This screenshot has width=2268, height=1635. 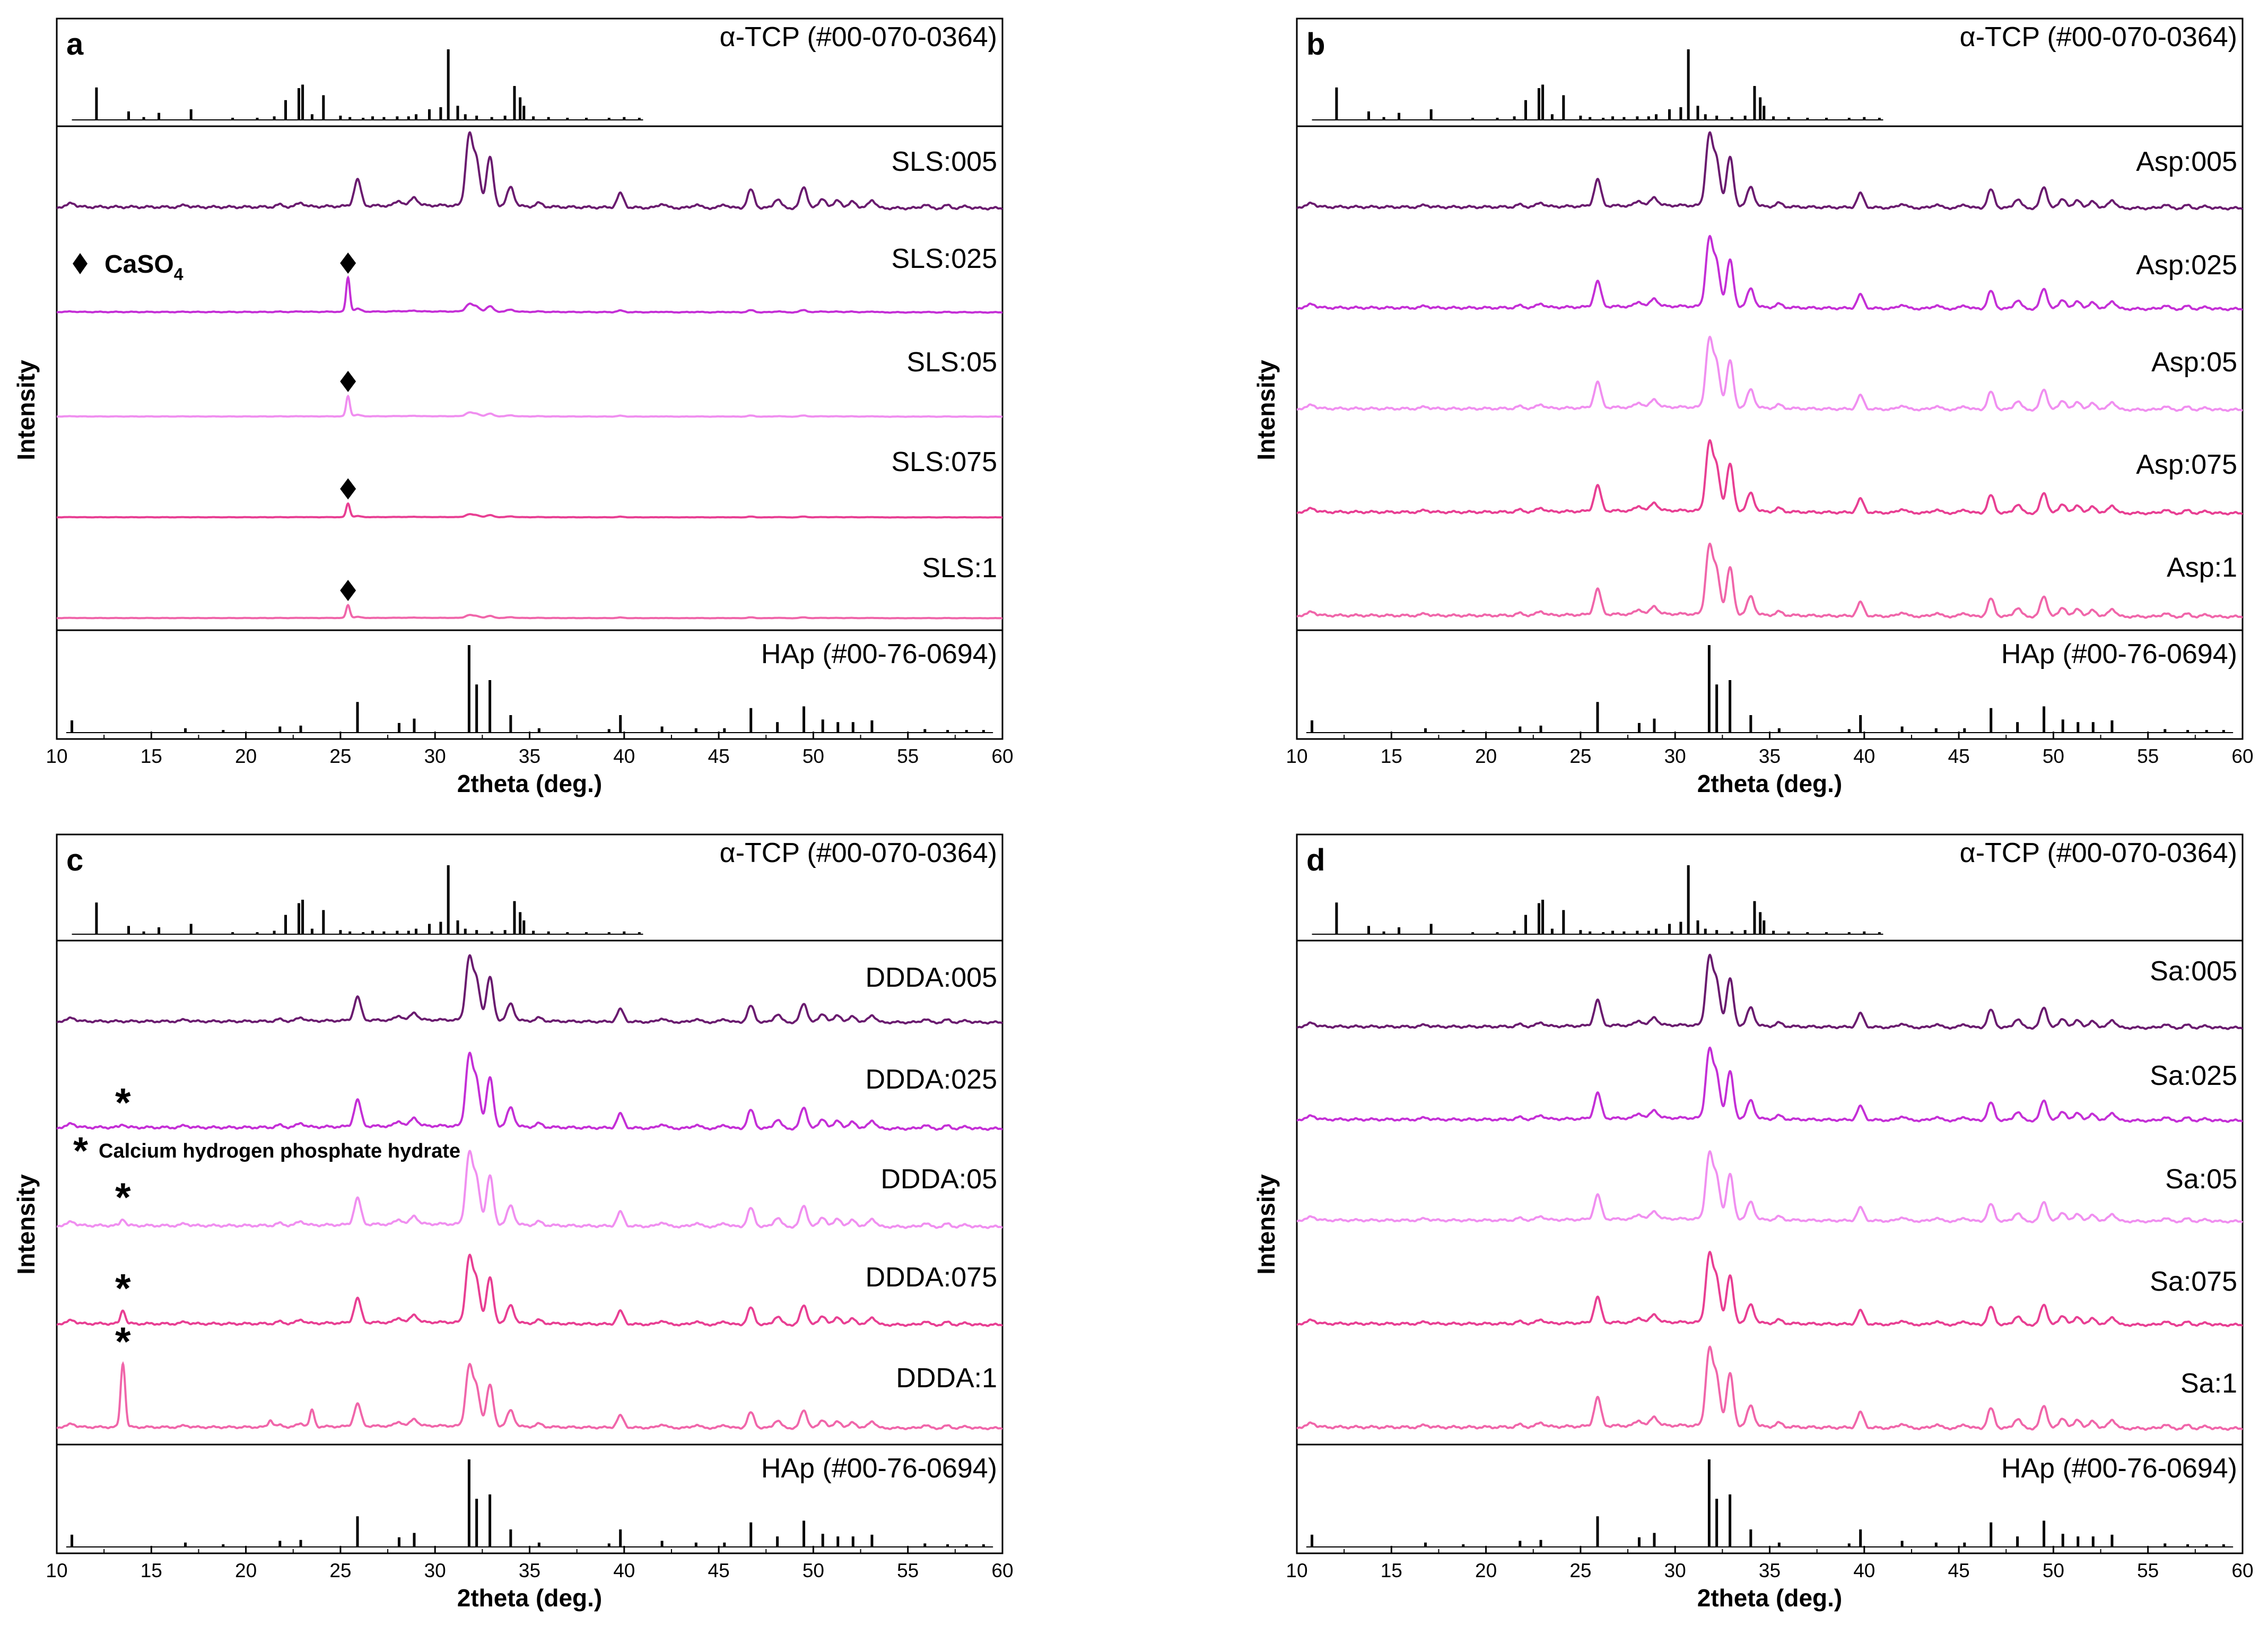 I want to click on panel-letter: b, so click(x=1315, y=44).